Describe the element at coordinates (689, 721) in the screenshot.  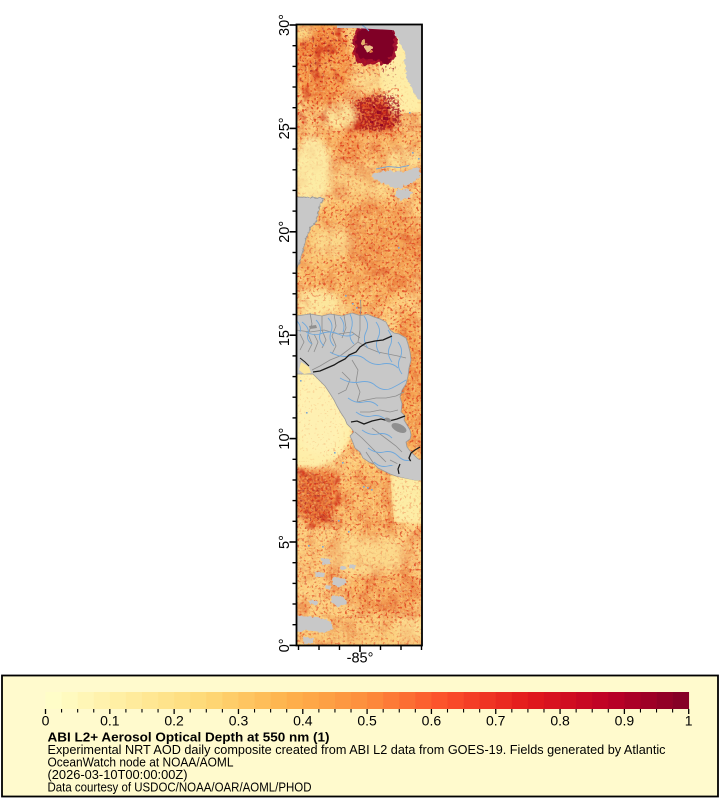
I see `svg-text: 1` at that location.